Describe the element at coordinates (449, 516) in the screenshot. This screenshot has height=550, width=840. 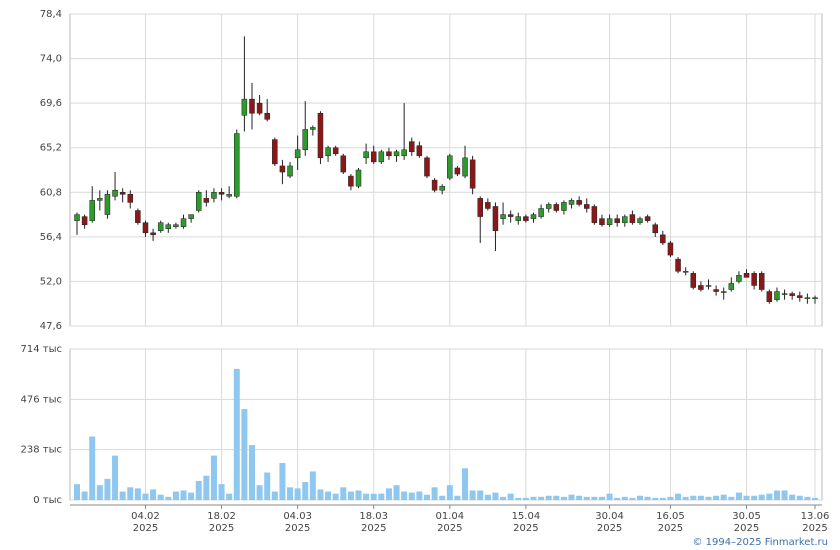
I see `x-tick-label: 01.04` at that location.